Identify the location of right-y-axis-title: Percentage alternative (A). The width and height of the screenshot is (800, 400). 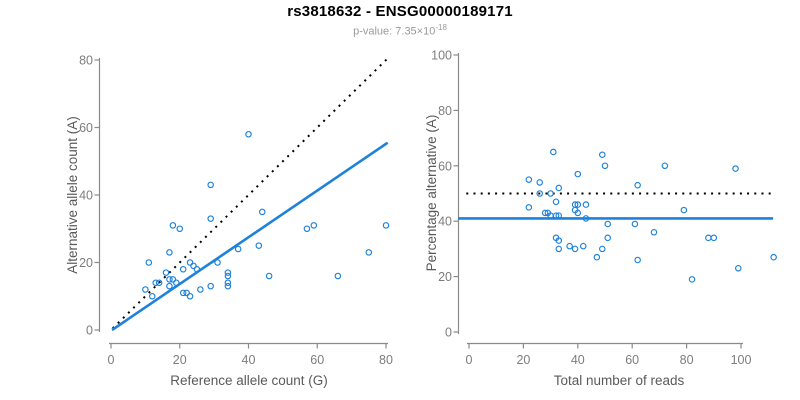
(431, 193).